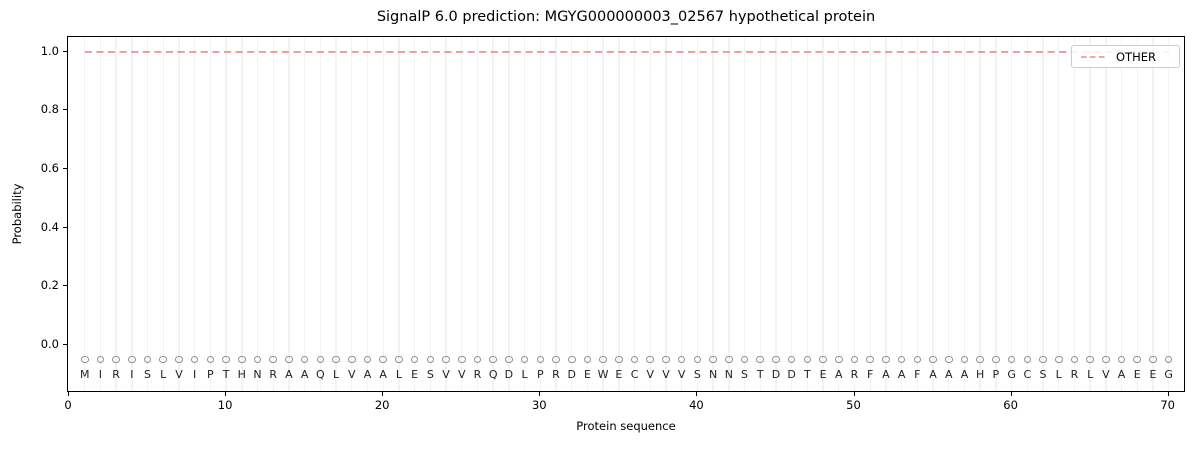 The width and height of the screenshot is (1200, 450). I want to click on x-tick-label: 30, so click(539, 405).